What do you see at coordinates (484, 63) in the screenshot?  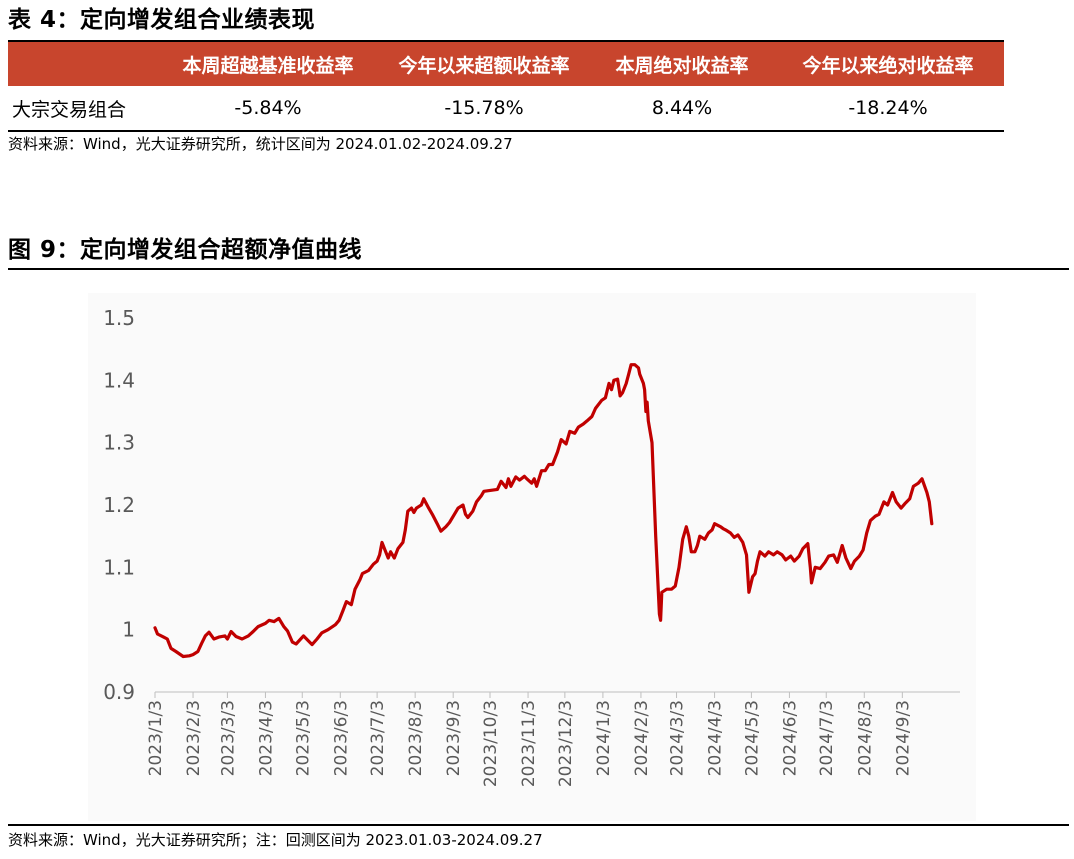 I see `table-header-ytd-excess: 今年以来超额收益率` at bounding box center [484, 63].